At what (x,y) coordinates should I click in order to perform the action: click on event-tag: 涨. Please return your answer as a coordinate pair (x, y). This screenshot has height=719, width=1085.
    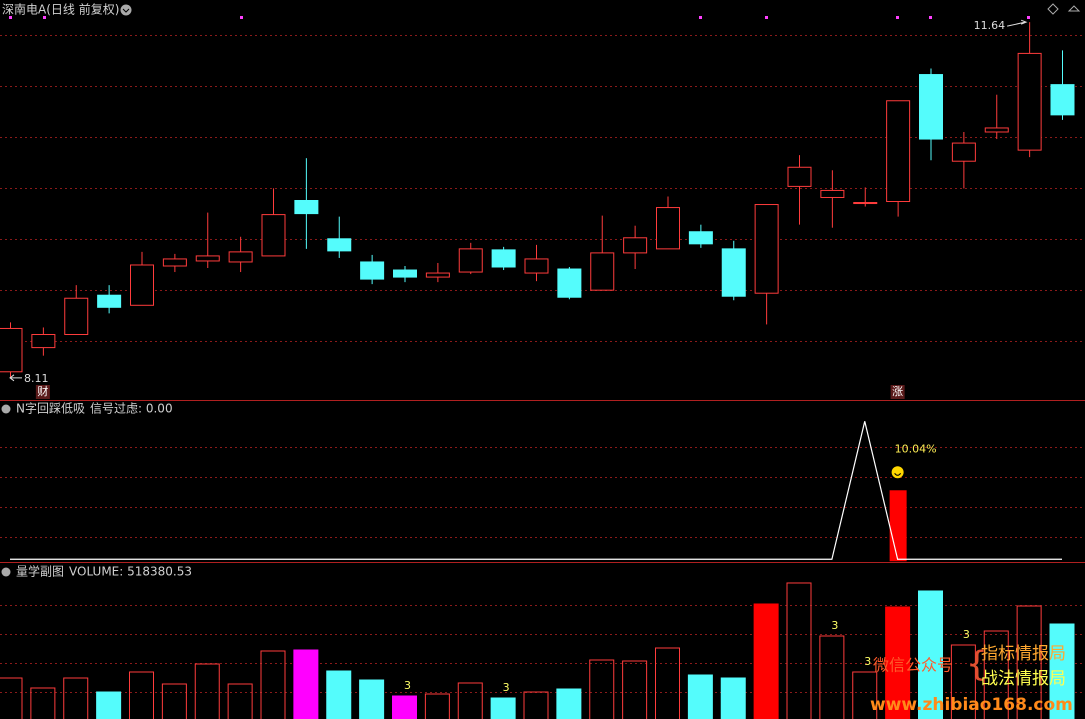
    Looking at the image, I should click on (897, 391).